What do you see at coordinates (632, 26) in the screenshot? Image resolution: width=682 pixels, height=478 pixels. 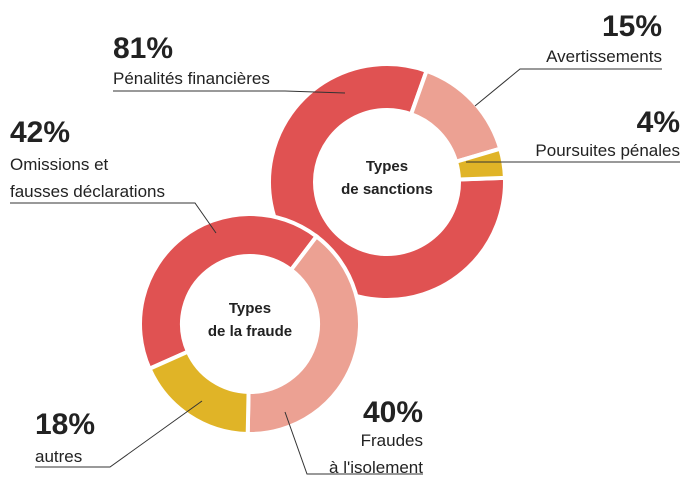 I see `percent-label: 15%` at bounding box center [632, 26].